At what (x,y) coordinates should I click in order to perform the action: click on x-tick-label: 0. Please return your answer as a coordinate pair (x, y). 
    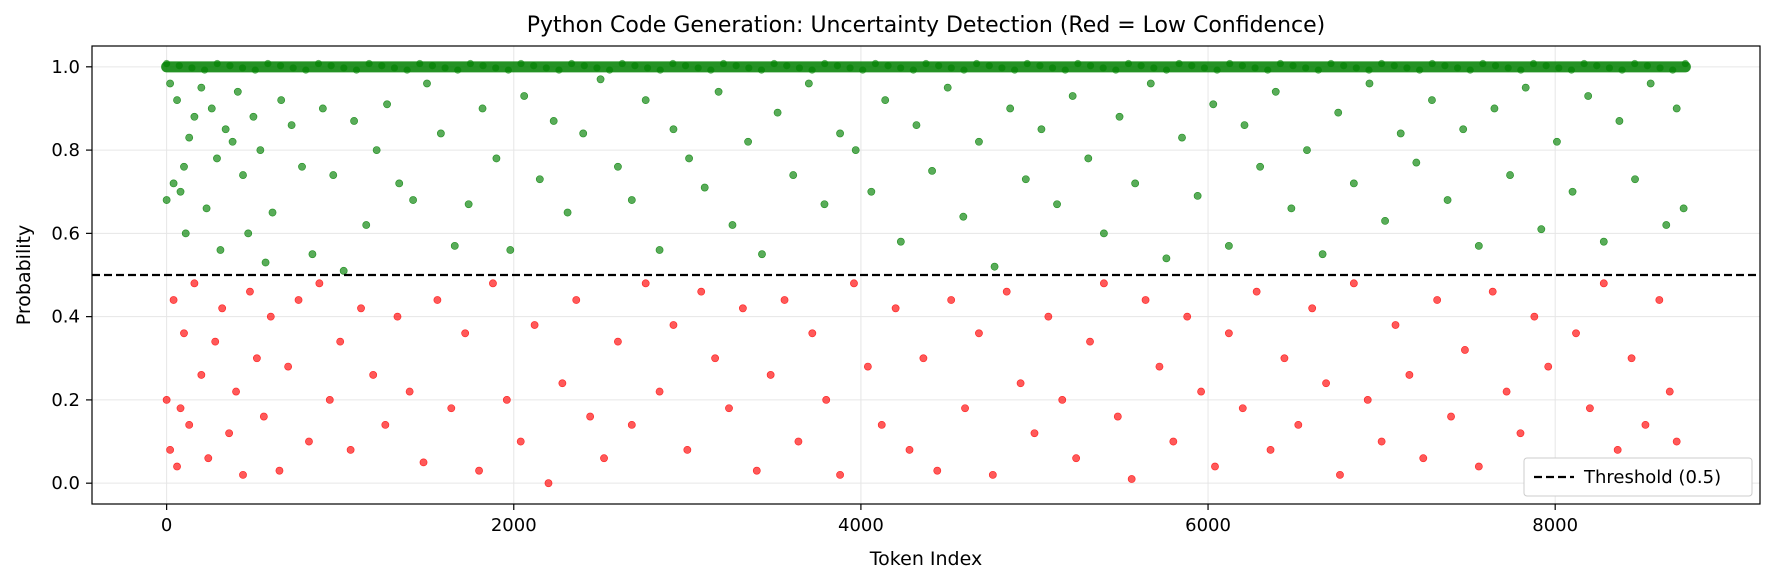
    Looking at the image, I should click on (166, 525).